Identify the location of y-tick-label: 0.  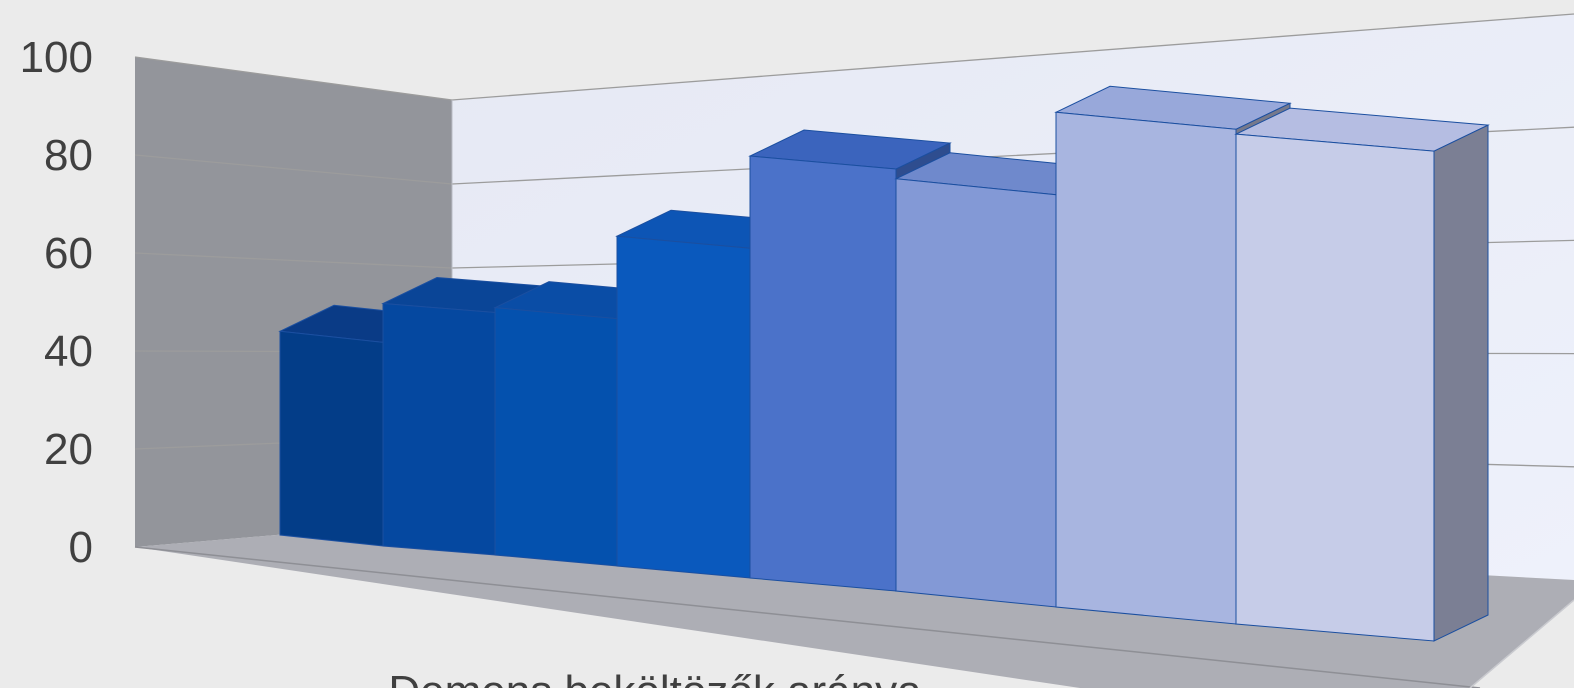
(81, 547).